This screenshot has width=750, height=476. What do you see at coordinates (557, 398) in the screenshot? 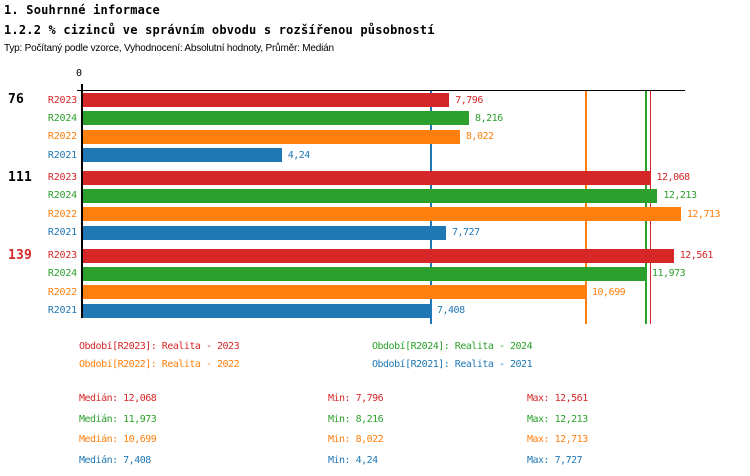
I see `max-value: Max: 12,561` at bounding box center [557, 398].